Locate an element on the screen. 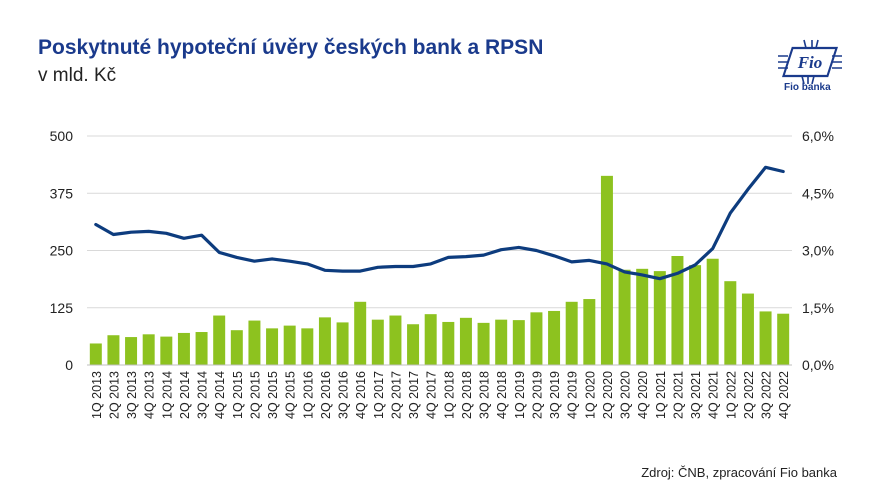 This screenshot has width=884, height=499. x-tick-label: 4Q 2017 is located at coordinates (432, 395).